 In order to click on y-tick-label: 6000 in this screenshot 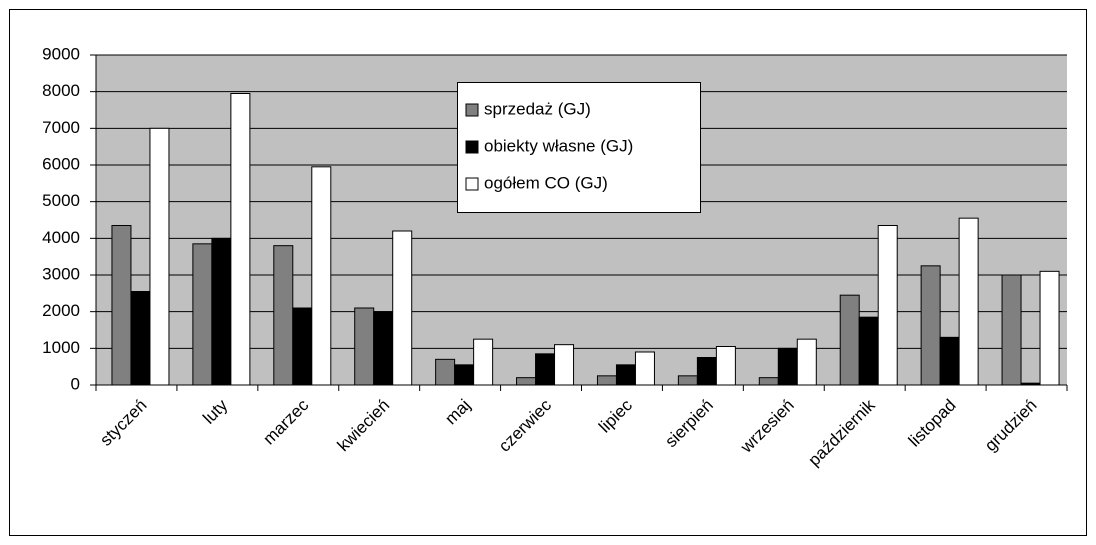, I will do `click(61, 163)`.